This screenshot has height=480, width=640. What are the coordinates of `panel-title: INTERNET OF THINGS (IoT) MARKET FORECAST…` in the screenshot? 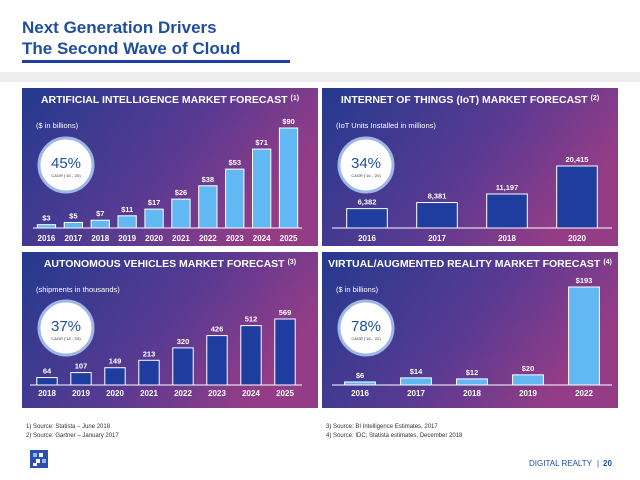 It's located at (470, 100).